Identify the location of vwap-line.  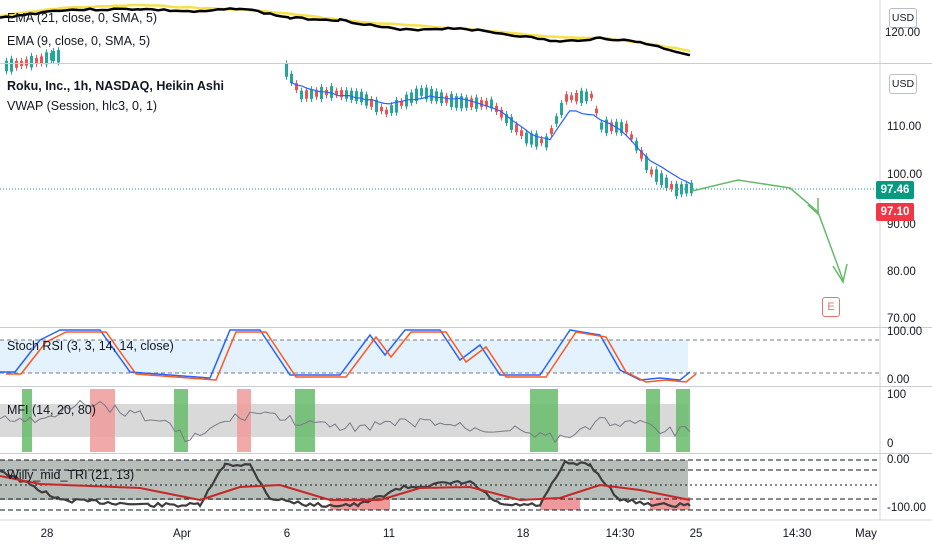
(490, 133).